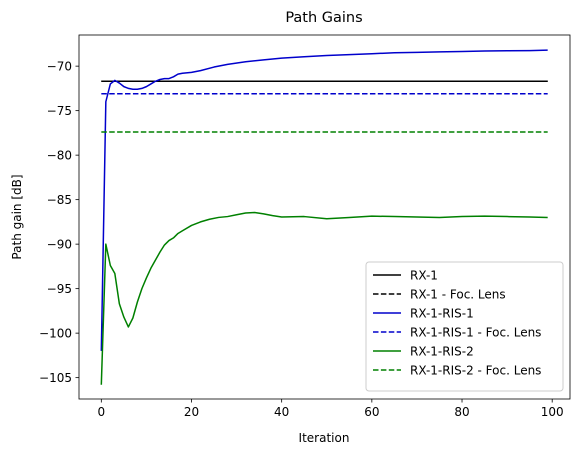  What do you see at coordinates (59, 111) in the screenshot?
I see `y-tick-label-6: −75` at bounding box center [59, 111].